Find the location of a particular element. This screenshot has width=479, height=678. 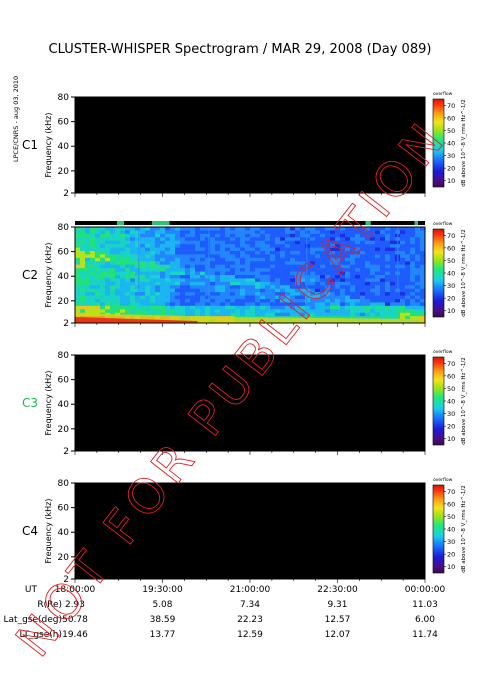

x-tick-value: 19.46 is located at coordinates (75, 635).